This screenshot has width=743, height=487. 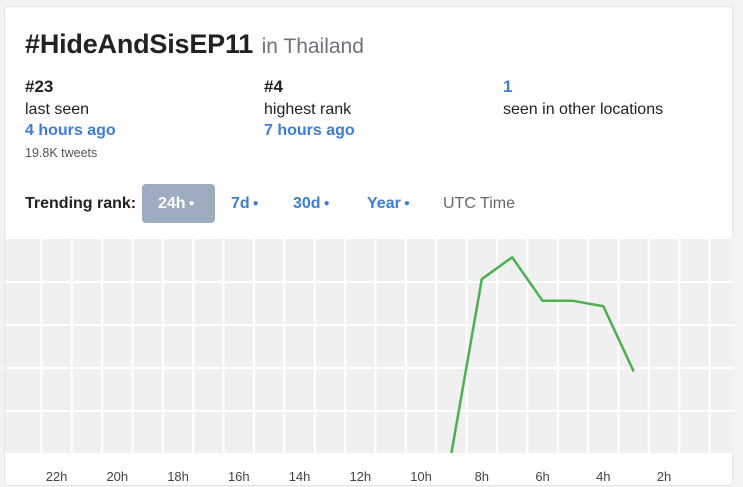 I want to click on tab-7d: 7d ●, so click(x=245, y=203).